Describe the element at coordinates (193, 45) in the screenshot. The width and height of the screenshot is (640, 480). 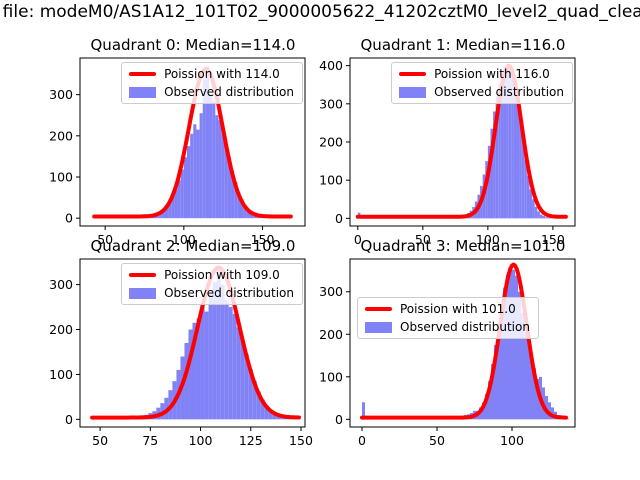
I see `subplot-title-quadrant-0: Quadrant 0: Median=114.0` at that location.